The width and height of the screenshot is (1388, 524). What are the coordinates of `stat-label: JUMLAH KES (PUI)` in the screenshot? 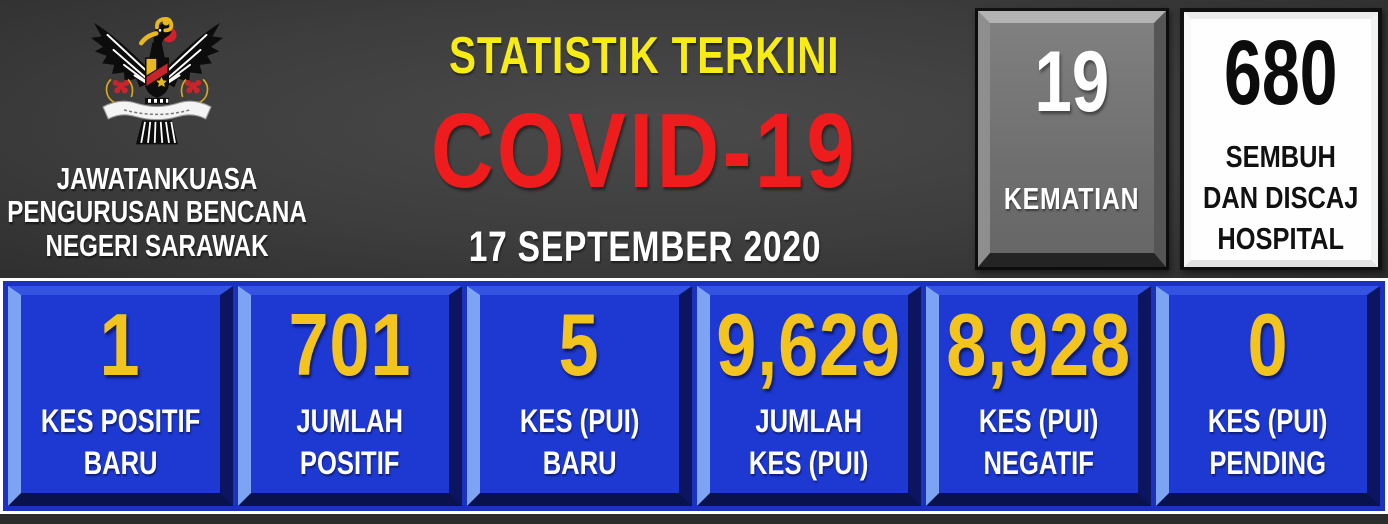 It's located at (809, 442).